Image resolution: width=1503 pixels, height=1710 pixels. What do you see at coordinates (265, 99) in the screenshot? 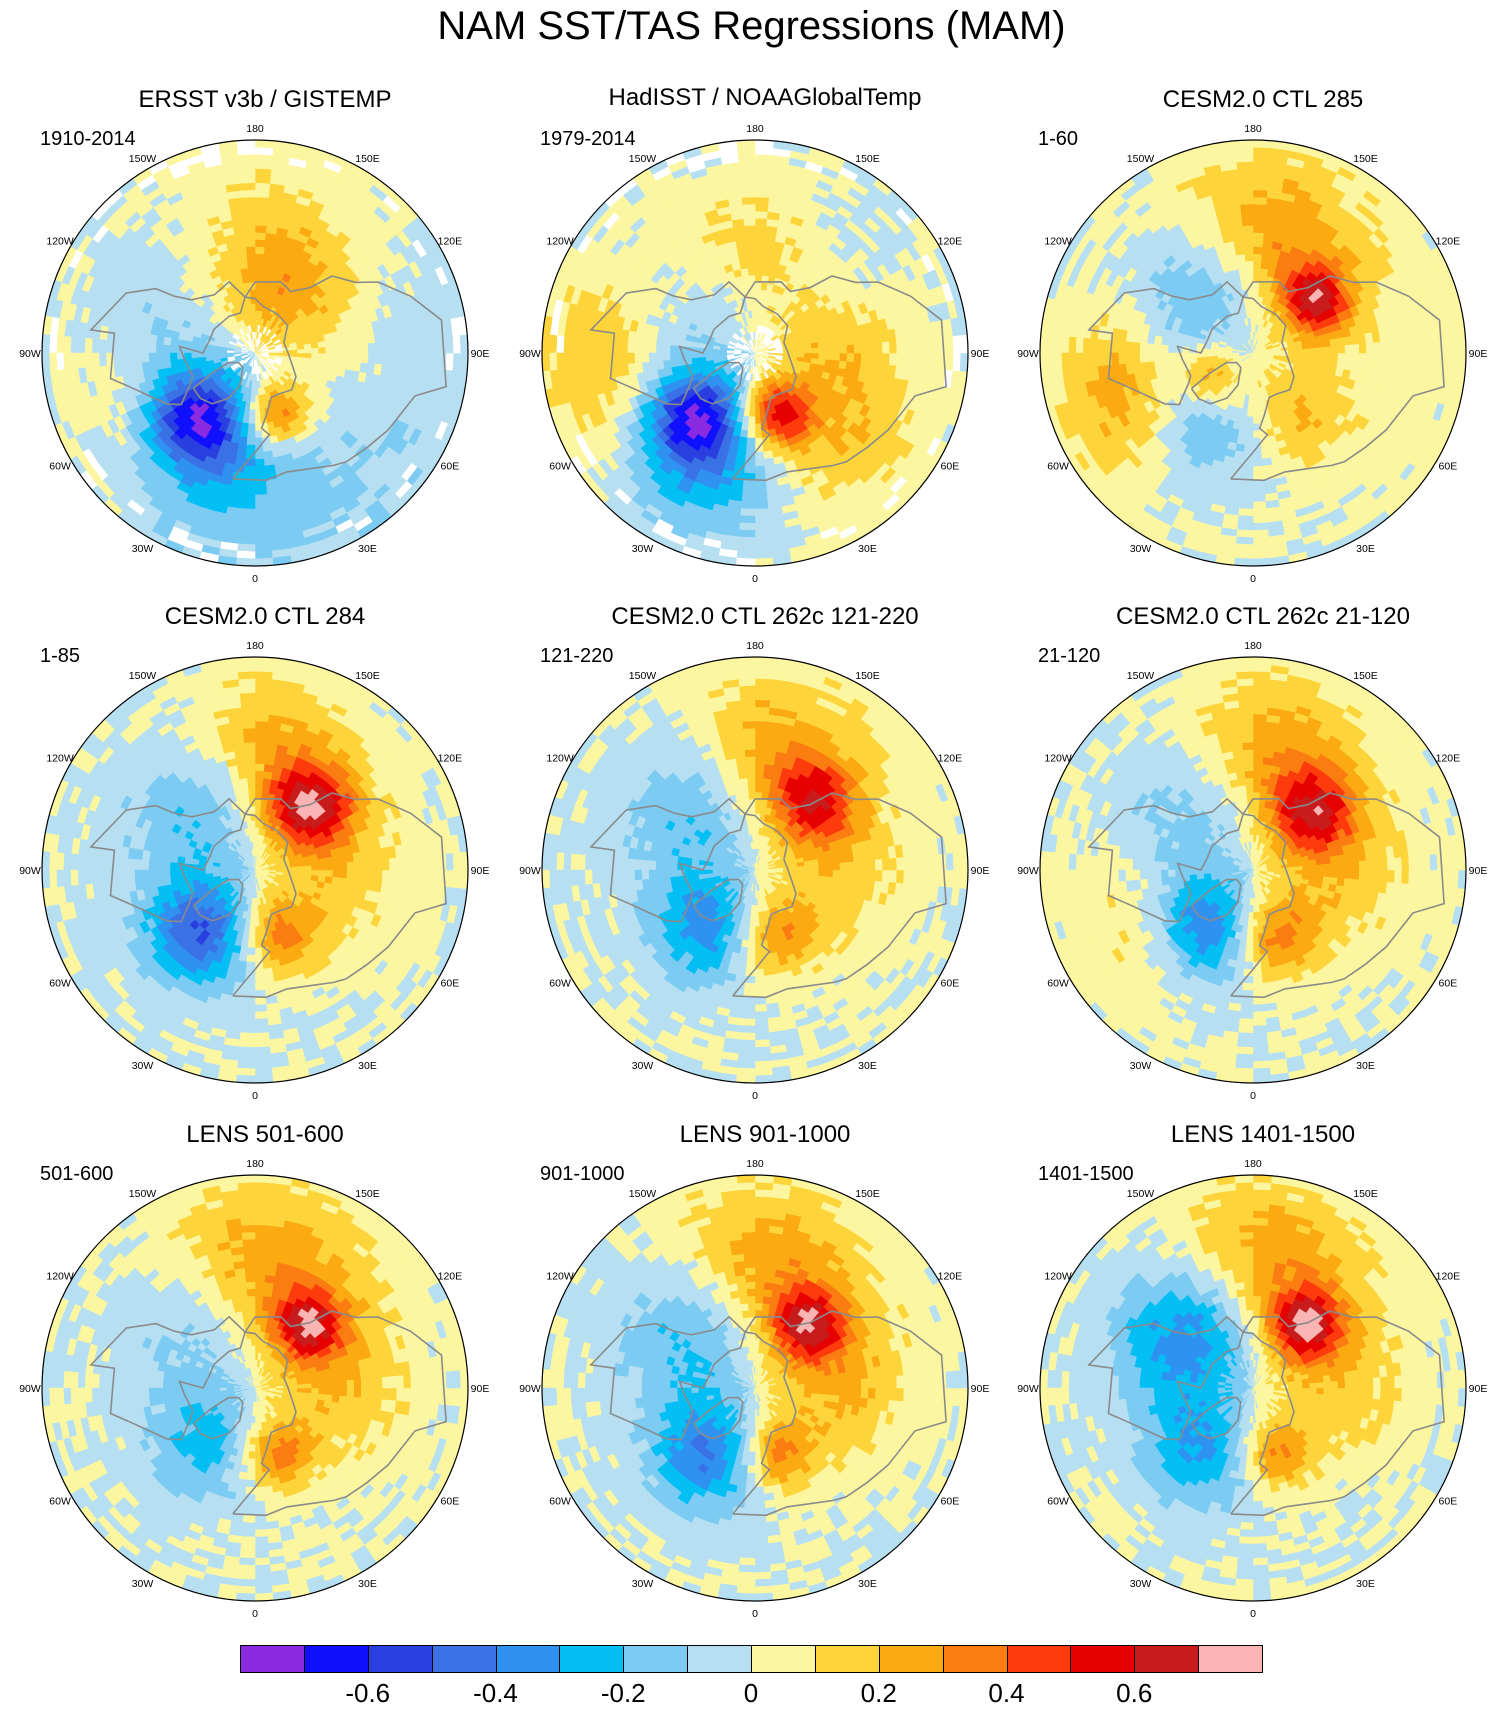
I see `panel-title: ERSST v3b / GISTEMP` at bounding box center [265, 99].